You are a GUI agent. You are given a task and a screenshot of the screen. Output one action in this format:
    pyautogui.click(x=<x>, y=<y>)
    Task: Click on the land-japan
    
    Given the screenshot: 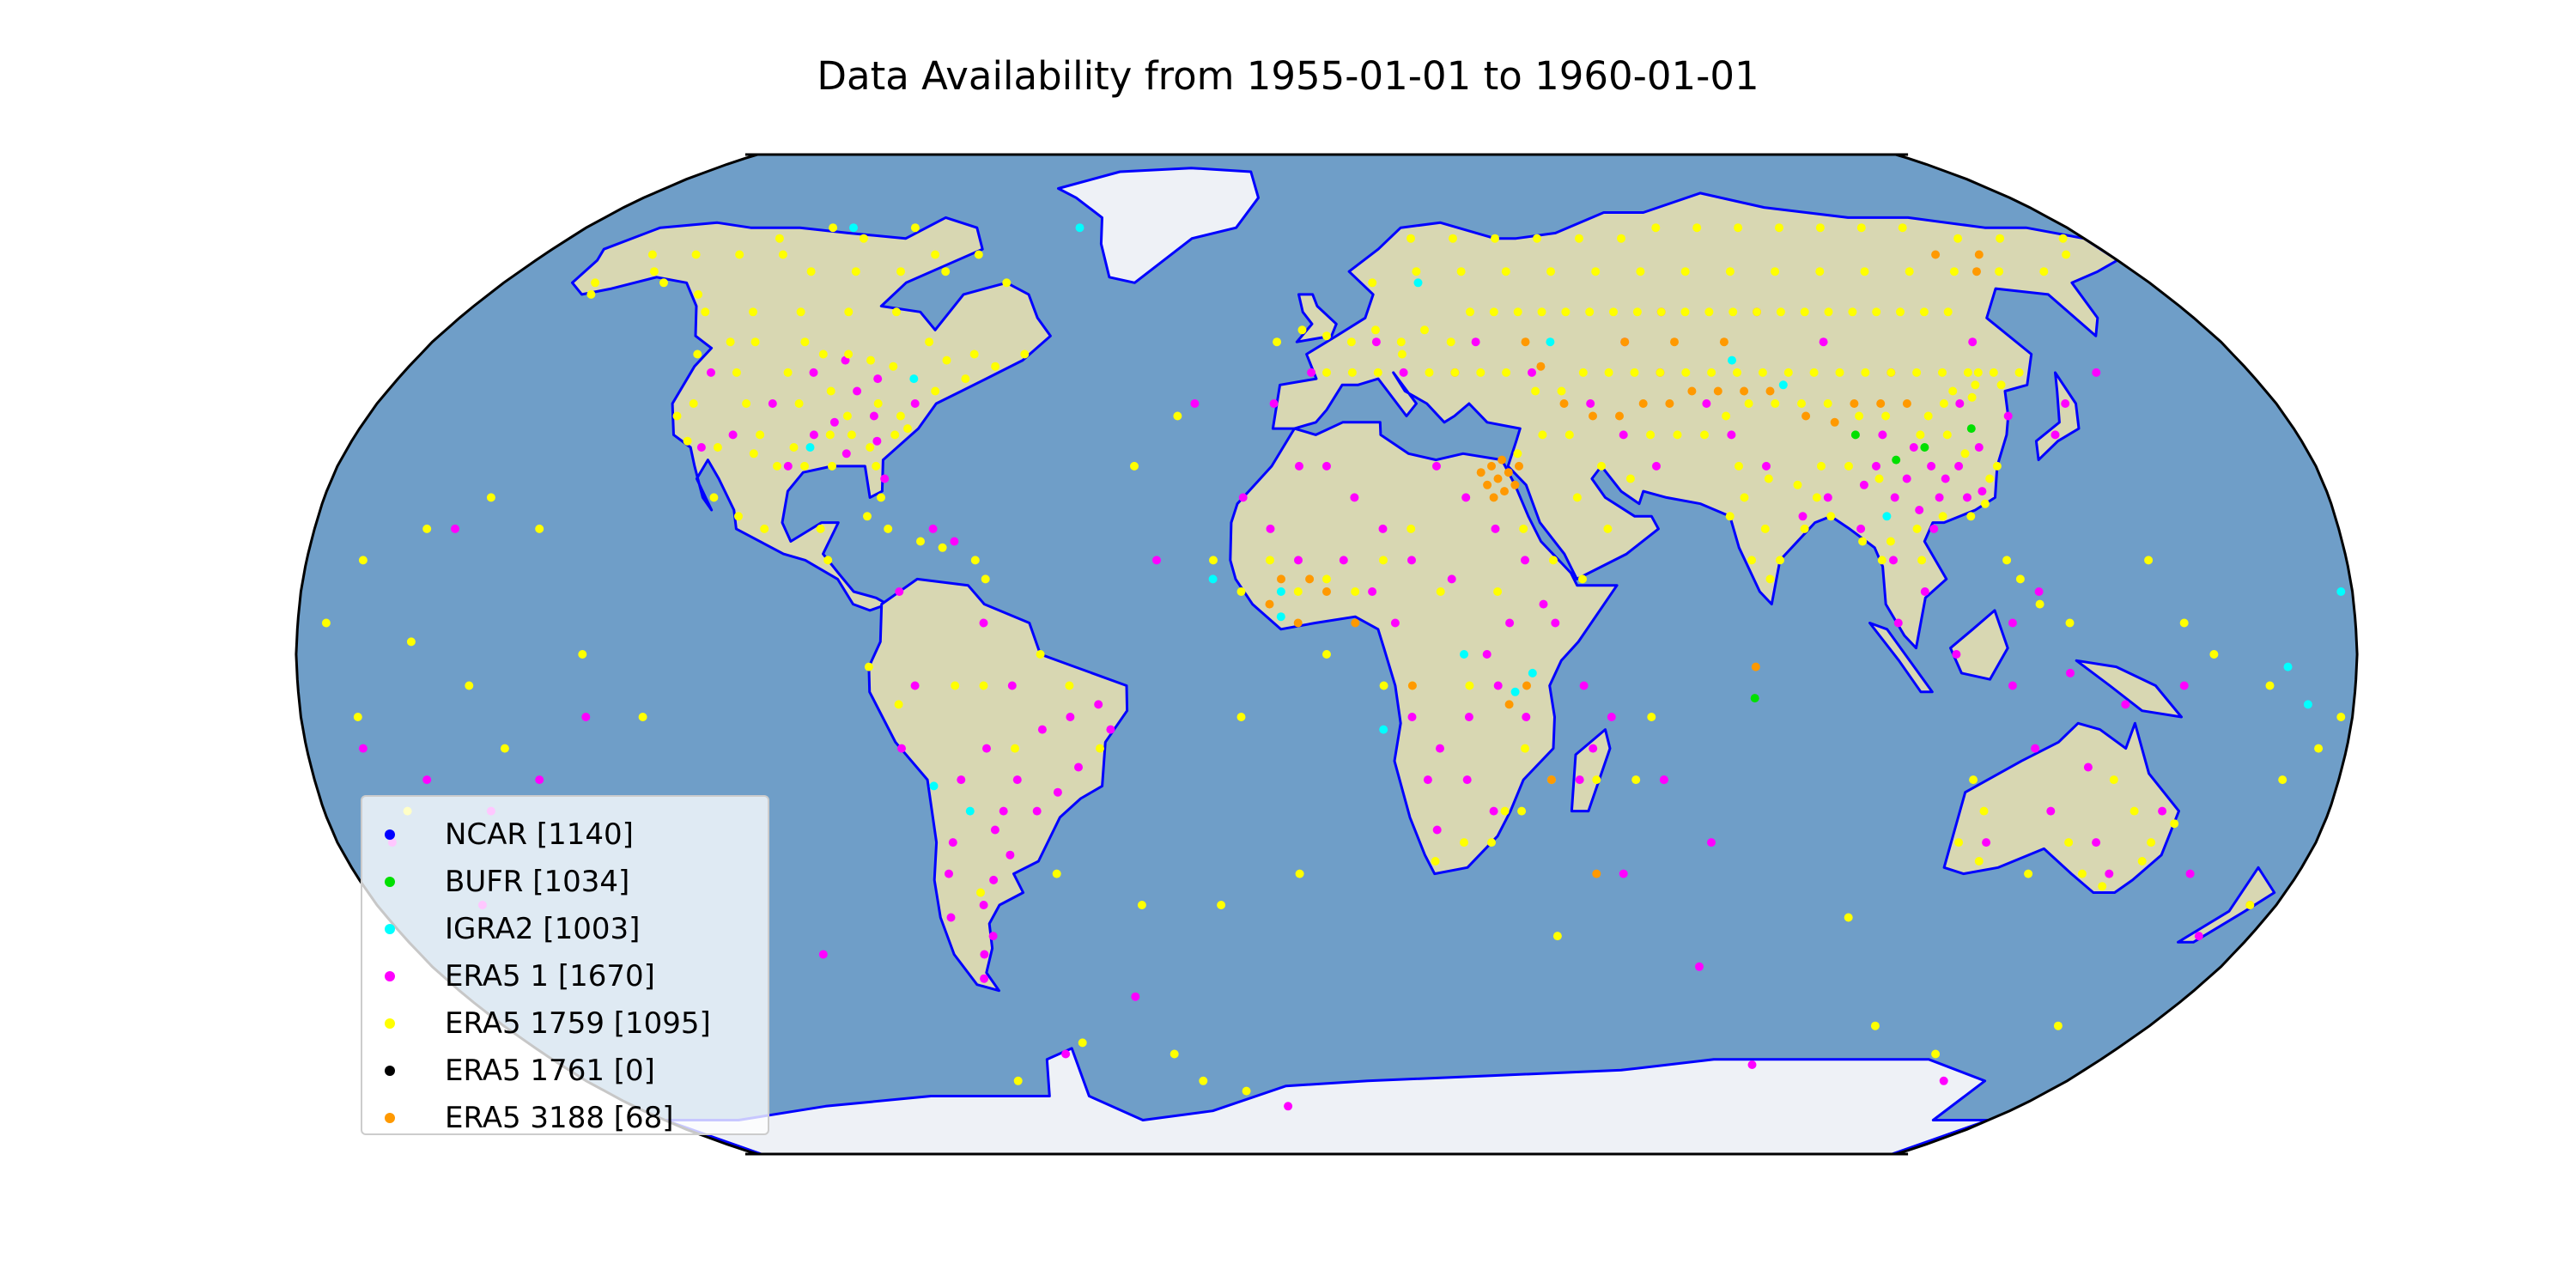 What is the action you would take?
    pyautogui.click(x=2057, y=417)
    